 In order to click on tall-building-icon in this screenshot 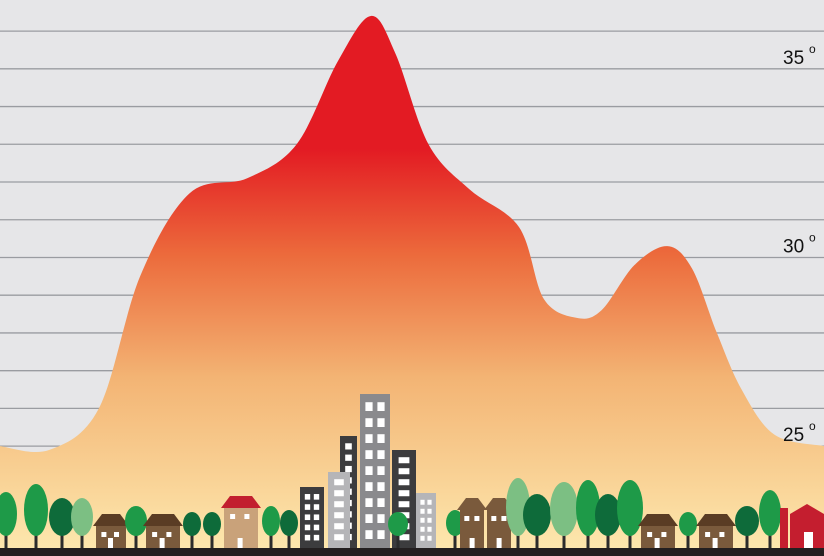, I will do `click(375, 471)`.